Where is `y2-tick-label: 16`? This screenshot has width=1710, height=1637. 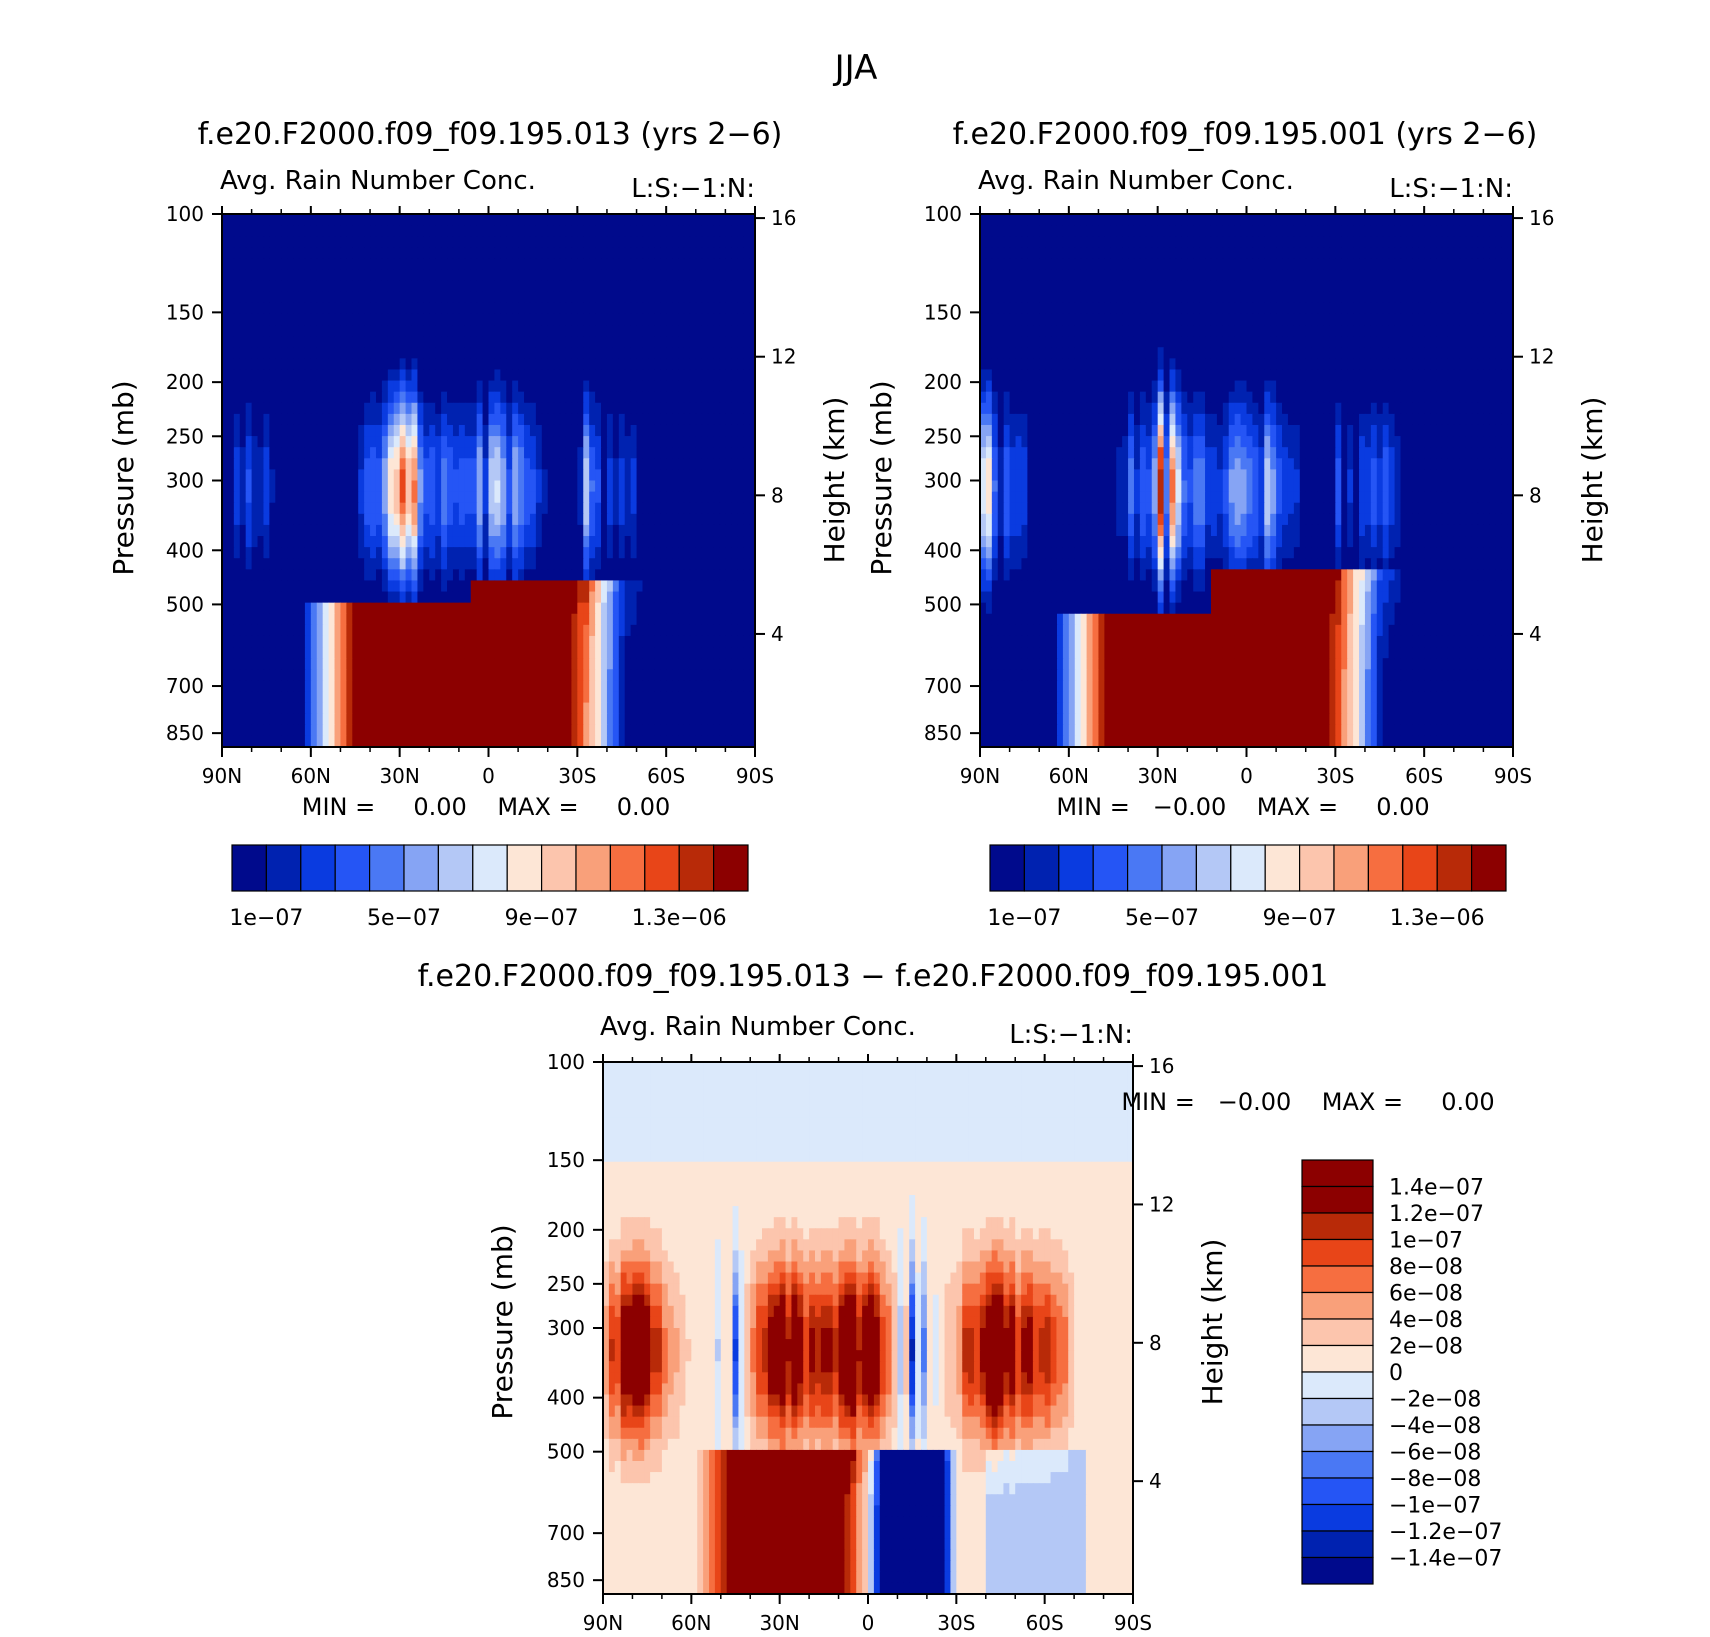
y2-tick-label: 16 is located at coordinates (783, 218).